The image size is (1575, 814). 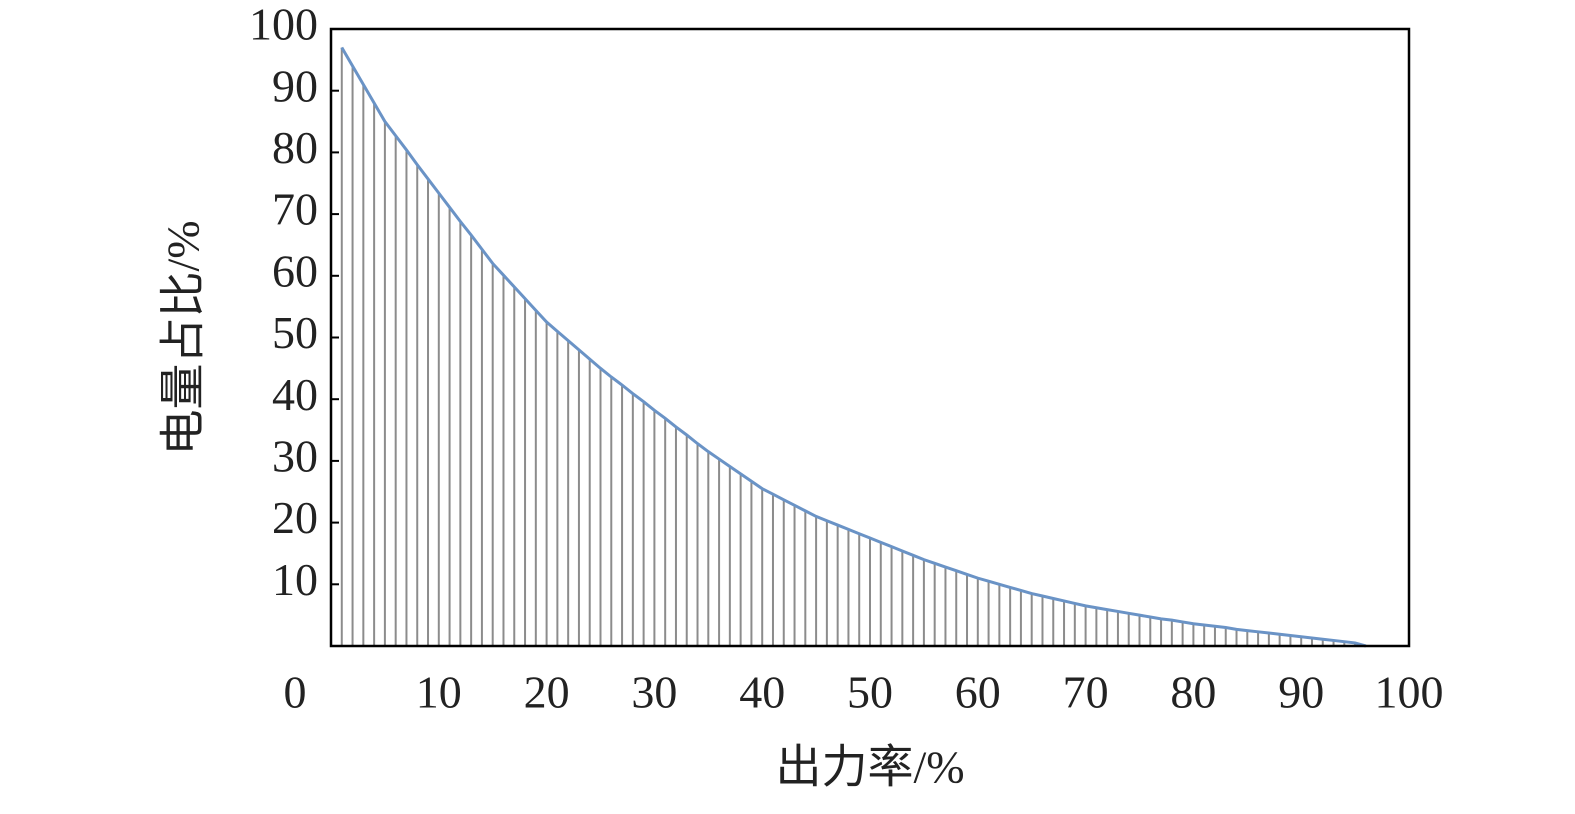 I want to click on x-tick-label: 100, so click(x=1409, y=692).